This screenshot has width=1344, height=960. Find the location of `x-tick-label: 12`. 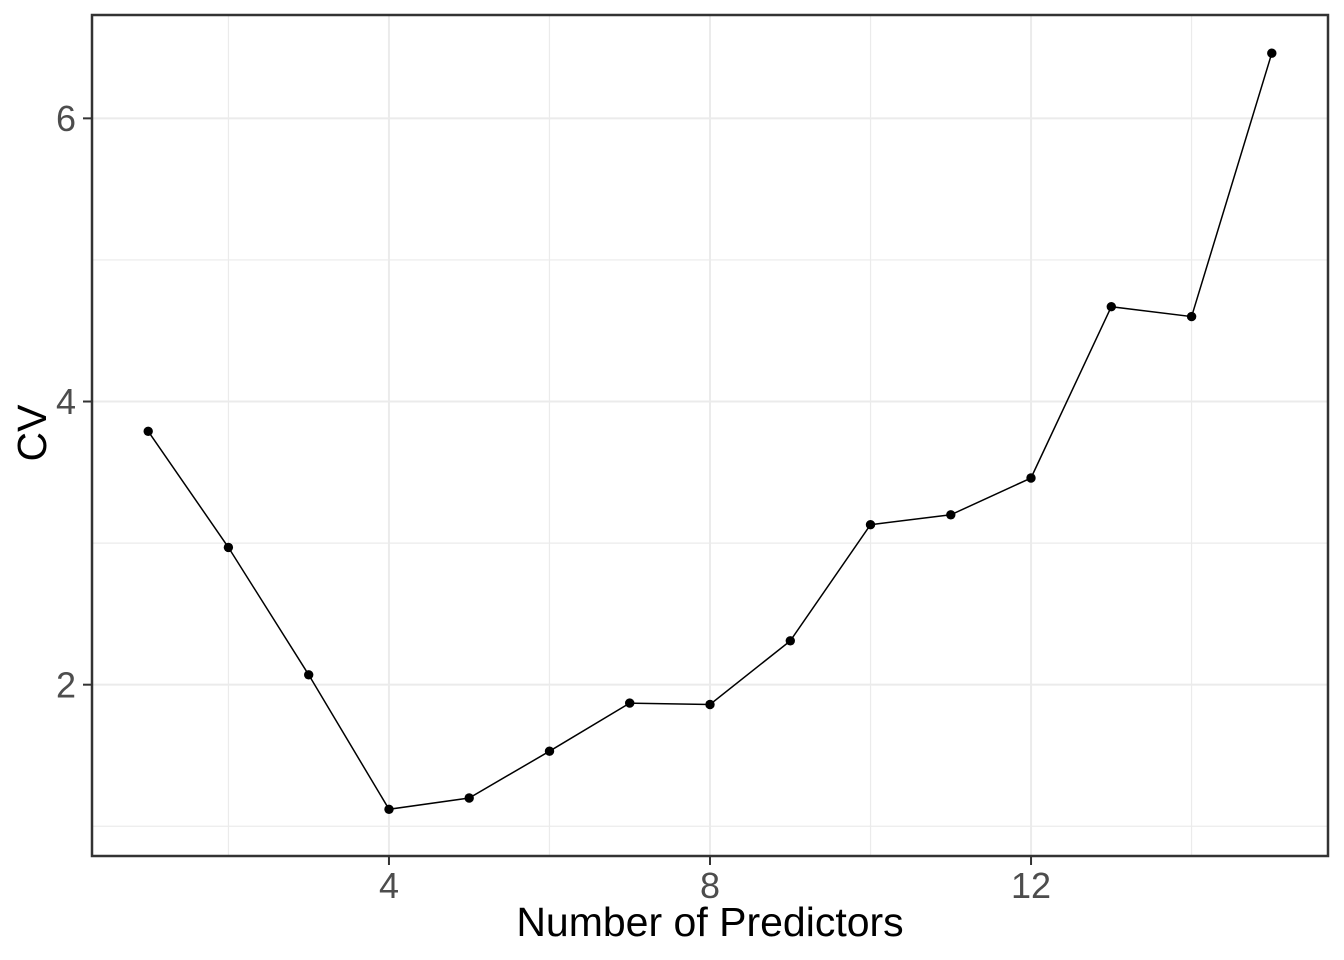

x-tick-label: 12 is located at coordinates (1031, 885).